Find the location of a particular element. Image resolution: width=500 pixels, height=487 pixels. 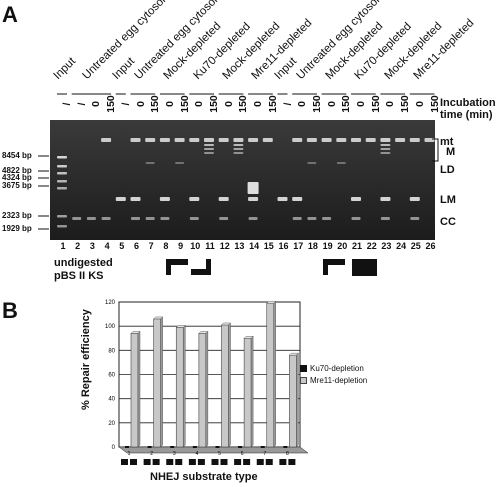

chart-legend: Ku70-depletion Mre11-depletion is located at coordinates (333, 374).